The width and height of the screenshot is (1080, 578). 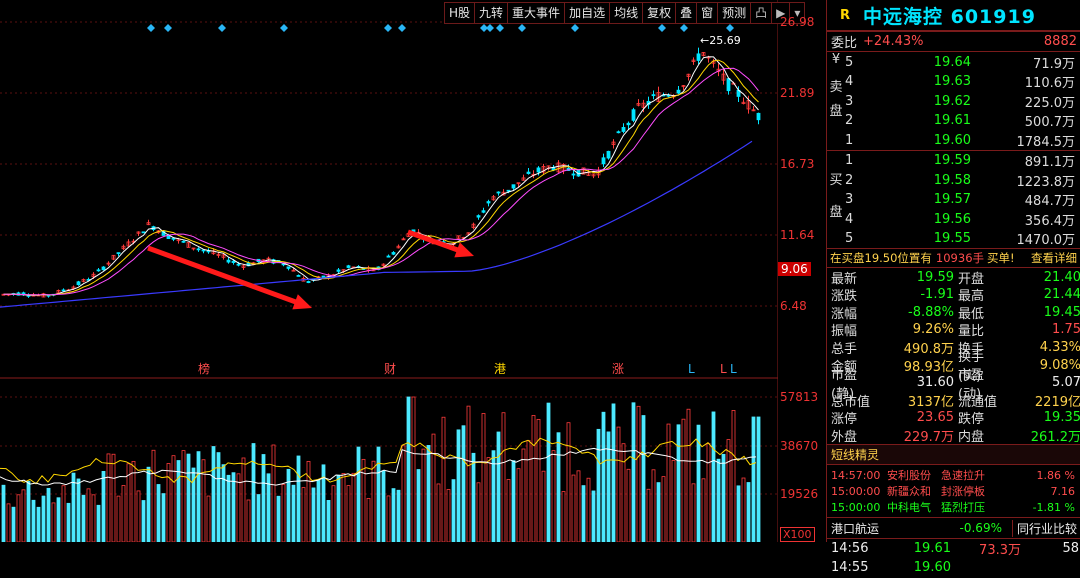 I want to click on adjust-price-button: 复权, so click(x=660, y=13).